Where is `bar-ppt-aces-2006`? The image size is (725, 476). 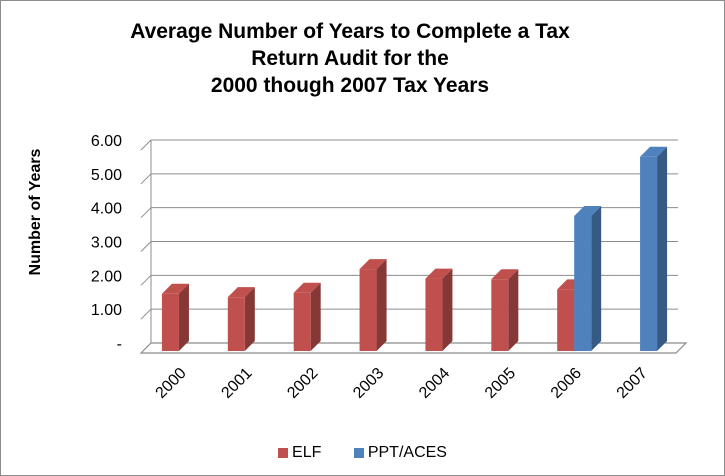
bar-ppt-aces-2006 is located at coordinates (588, 278).